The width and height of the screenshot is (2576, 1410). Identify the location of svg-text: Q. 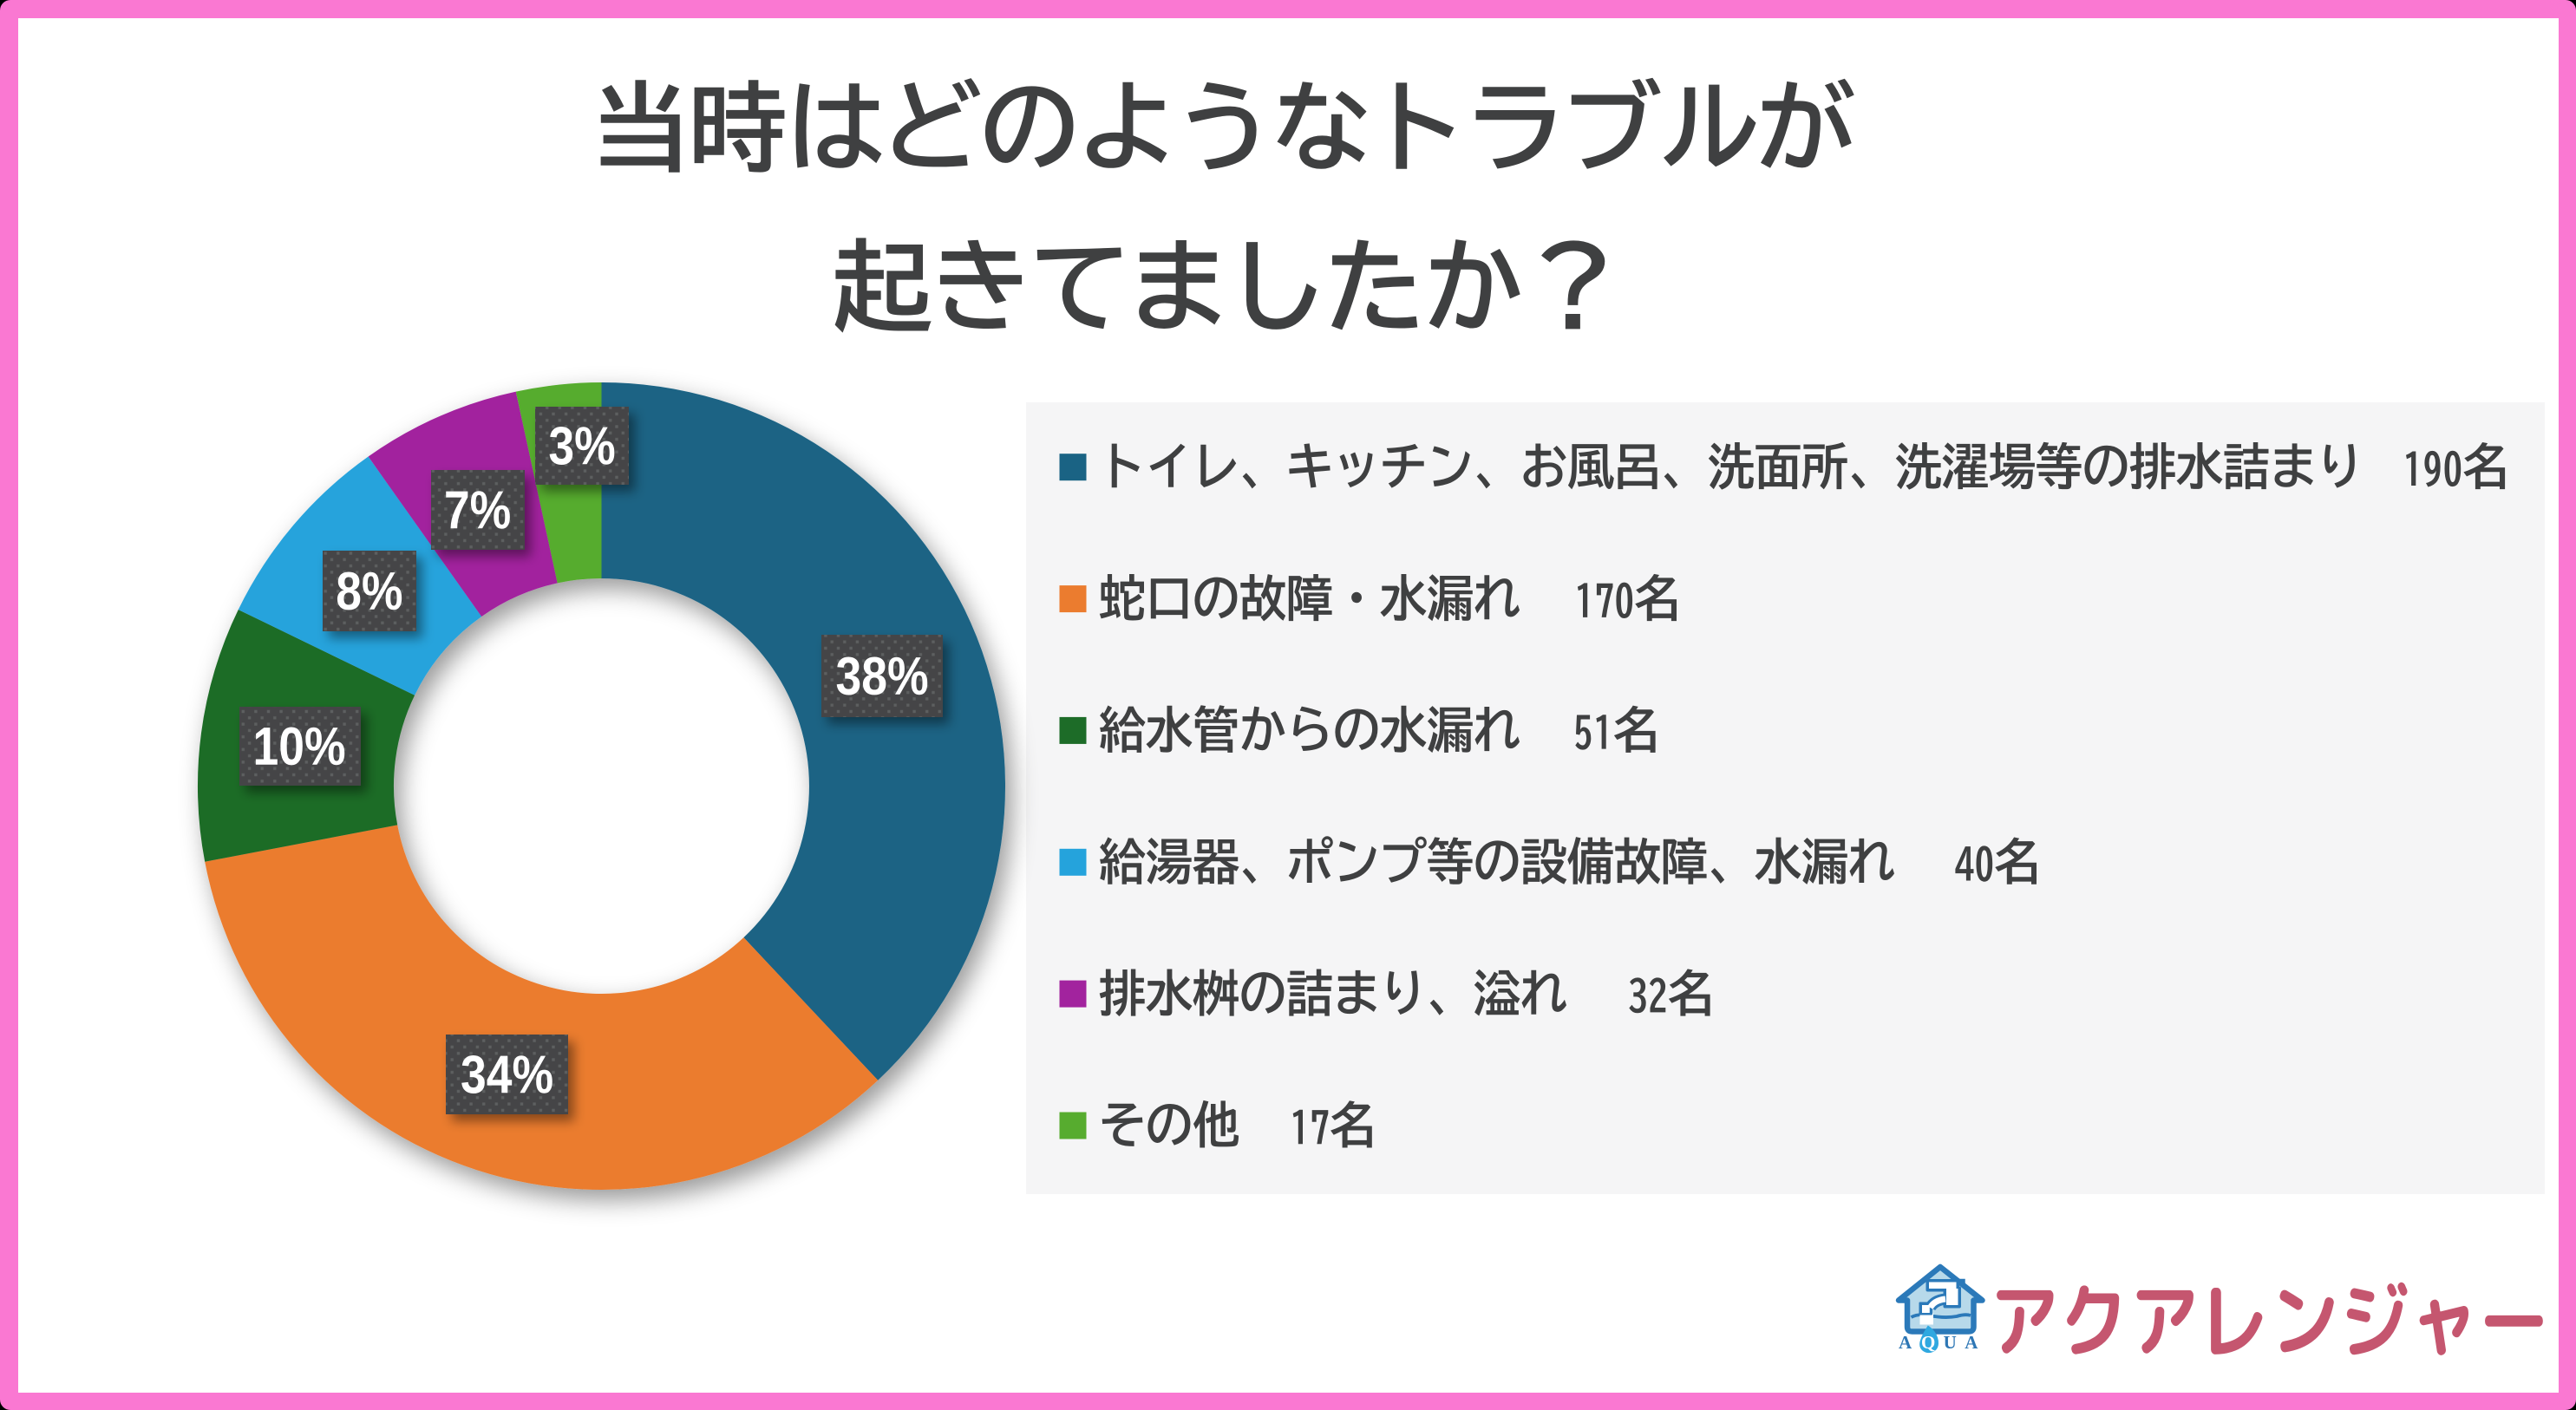
(1928, 1342).